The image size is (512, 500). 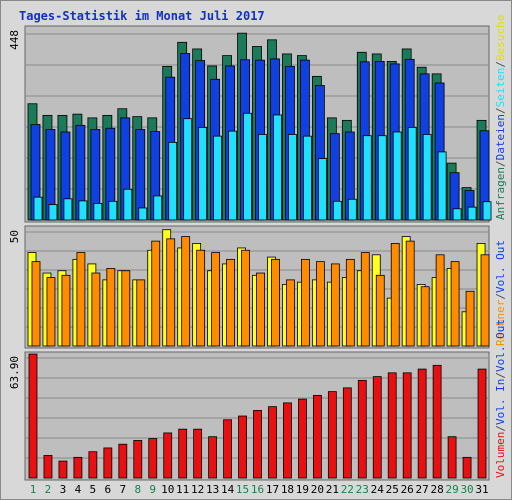 What do you see at coordinates (228, 489) in the screenshot?
I see `x-tick-label-day-14: 14` at bounding box center [228, 489].